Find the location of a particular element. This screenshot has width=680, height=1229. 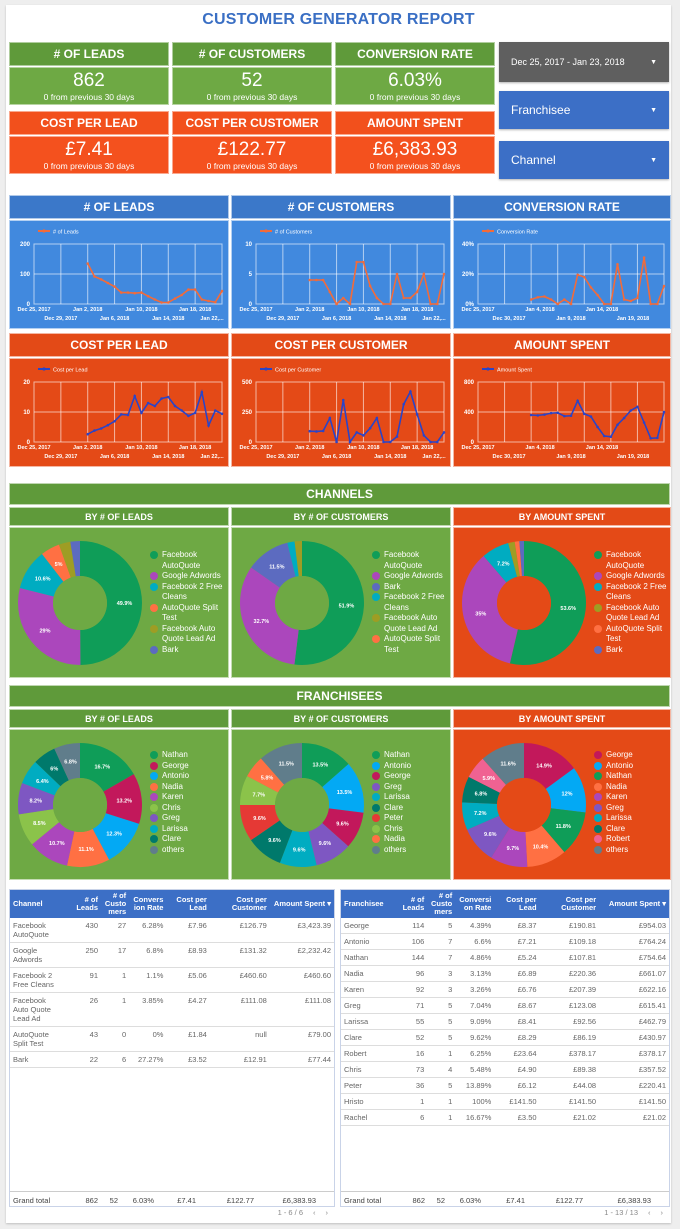

date-range-picker: Dec 25, 2017 - Jan 23, 2018 ▼ is located at coordinates (584, 62).